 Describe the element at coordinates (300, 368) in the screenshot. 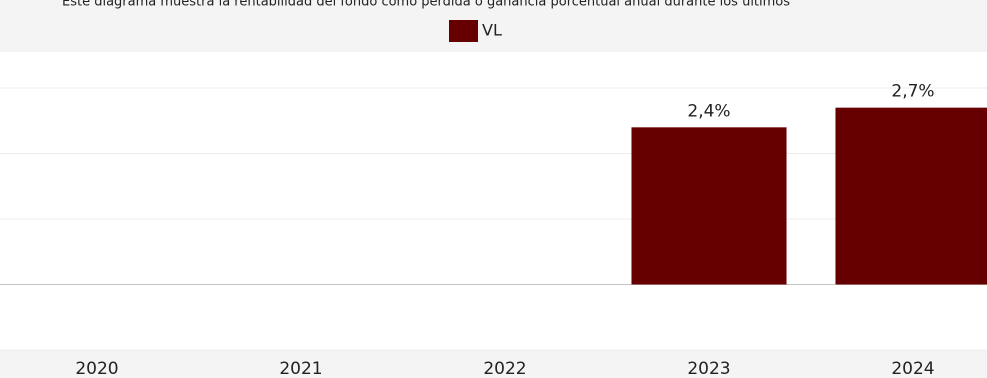

I see `x-tick-label: 2021` at that location.